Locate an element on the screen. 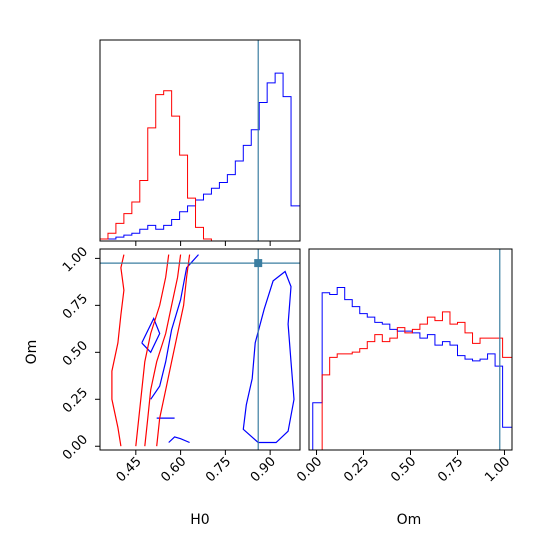 This screenshot has height=550, width=550. om-hist-frame is located at coordinates (410, 349).